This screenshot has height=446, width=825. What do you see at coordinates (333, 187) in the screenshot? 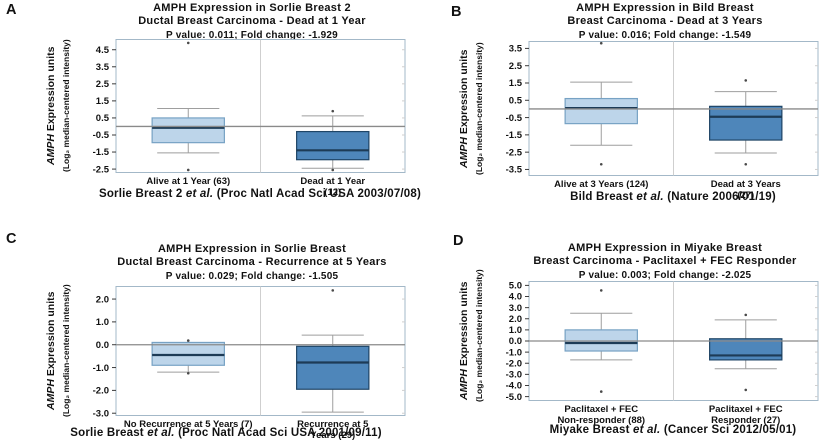
I see `group-label: Dead at 1 Year (12)` at bounding box center [333, 187].